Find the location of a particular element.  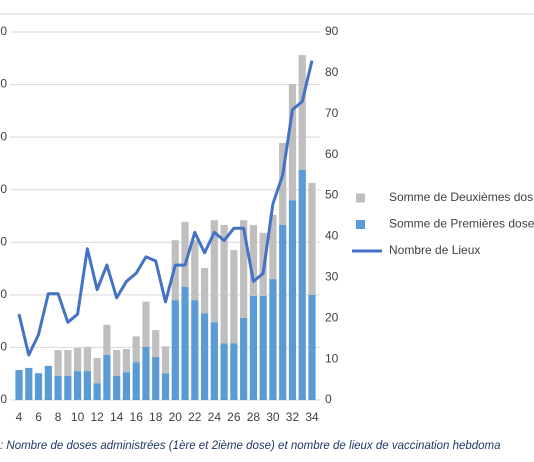

y2-tick-label: 70 is located at coordinates (332, 113).